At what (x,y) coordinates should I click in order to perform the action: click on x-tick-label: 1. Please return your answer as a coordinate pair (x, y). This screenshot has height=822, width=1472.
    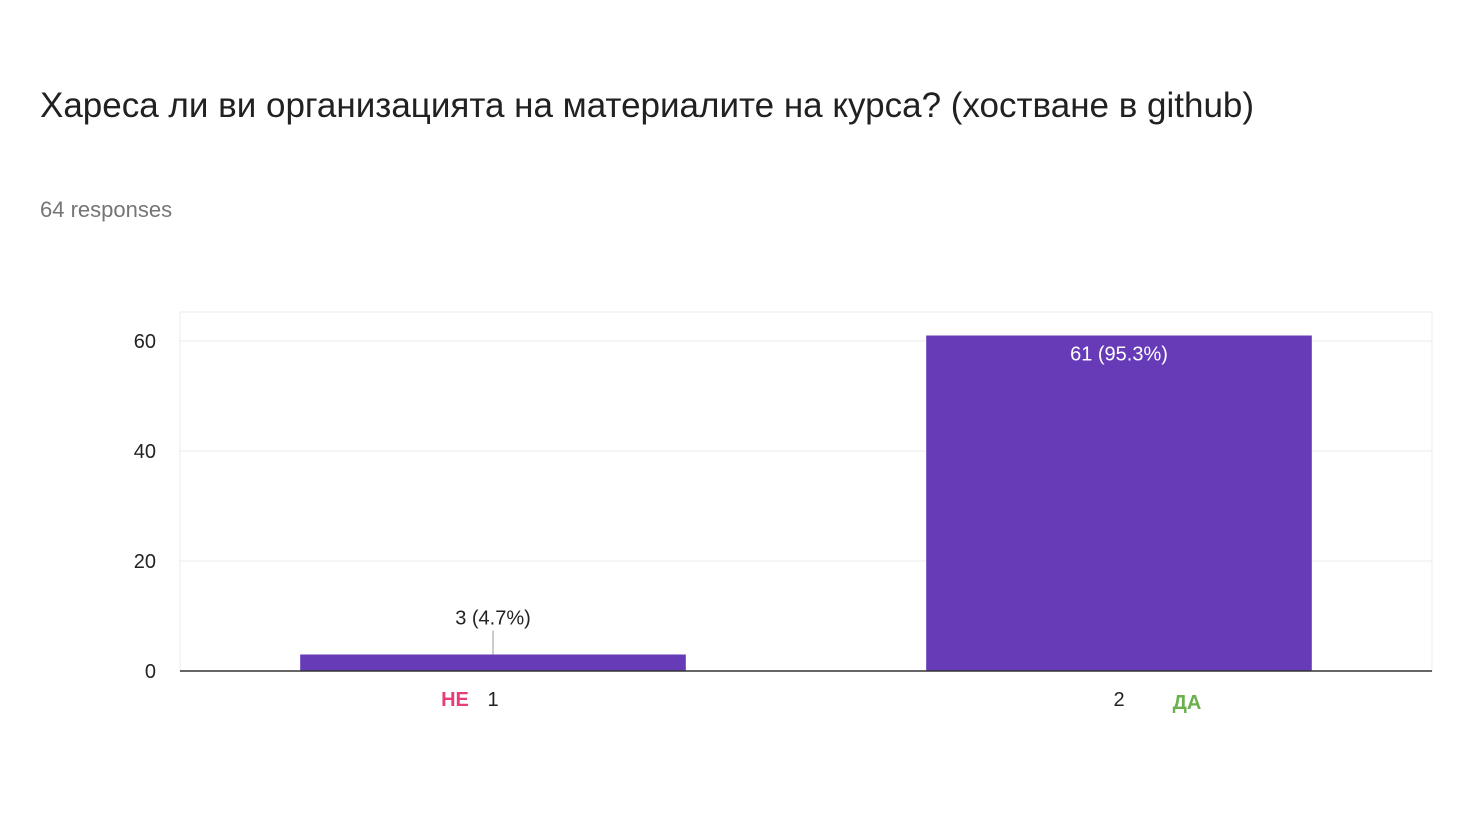
    Looking at the image, I should click on (492, 700).